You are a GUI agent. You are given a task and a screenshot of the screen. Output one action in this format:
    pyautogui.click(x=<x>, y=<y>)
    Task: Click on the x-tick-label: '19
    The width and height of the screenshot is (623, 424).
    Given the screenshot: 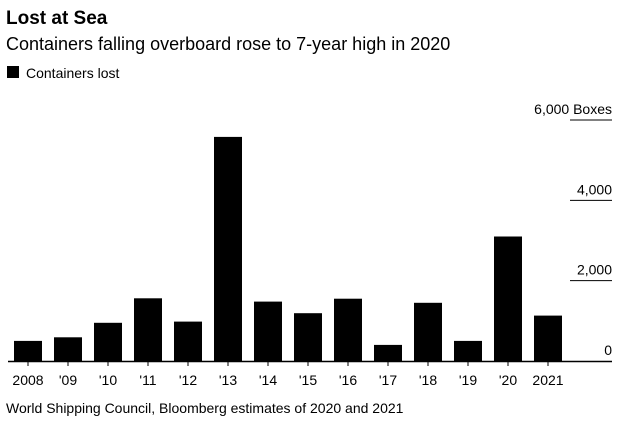 What is the action you would take?
    pyautogui.click(x=468, y=380)
    